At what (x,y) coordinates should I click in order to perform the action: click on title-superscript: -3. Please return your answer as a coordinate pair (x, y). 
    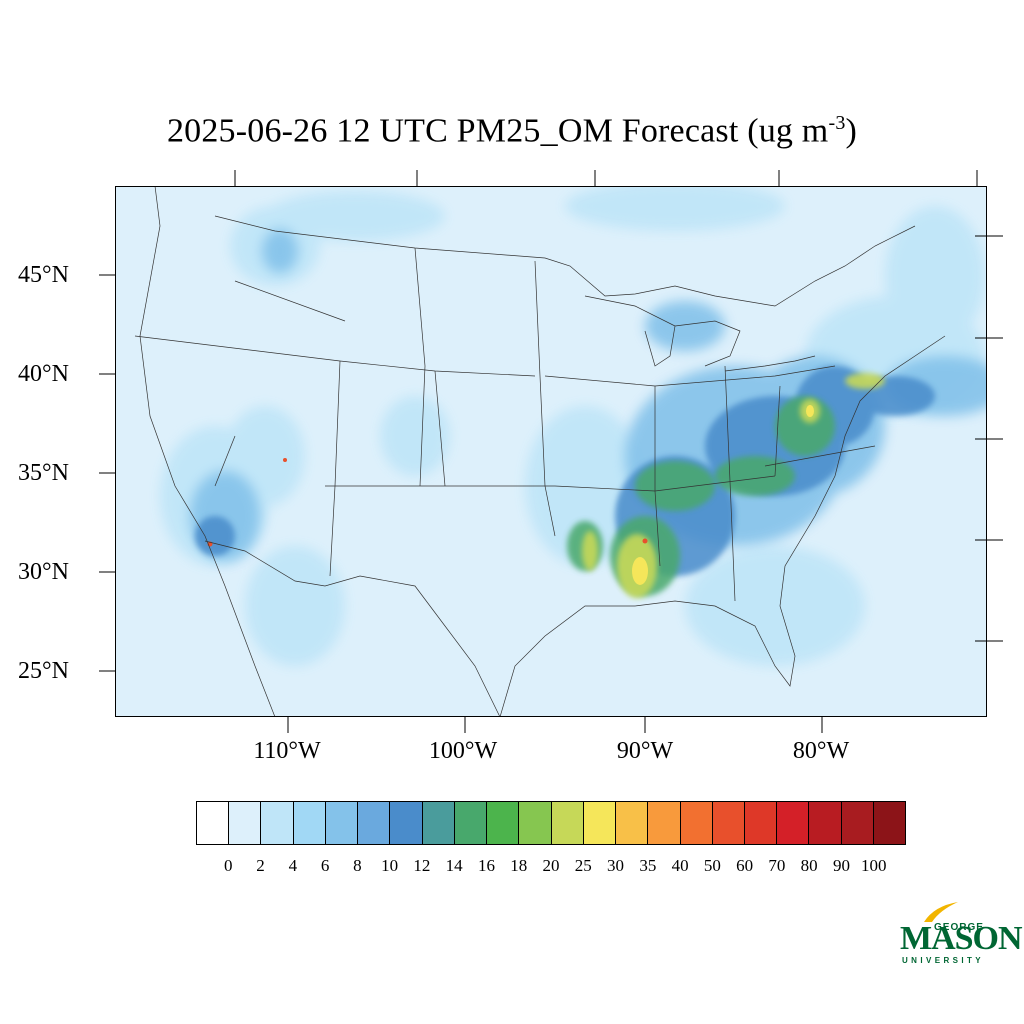
    Looking at the image, I should click on (837, 123).